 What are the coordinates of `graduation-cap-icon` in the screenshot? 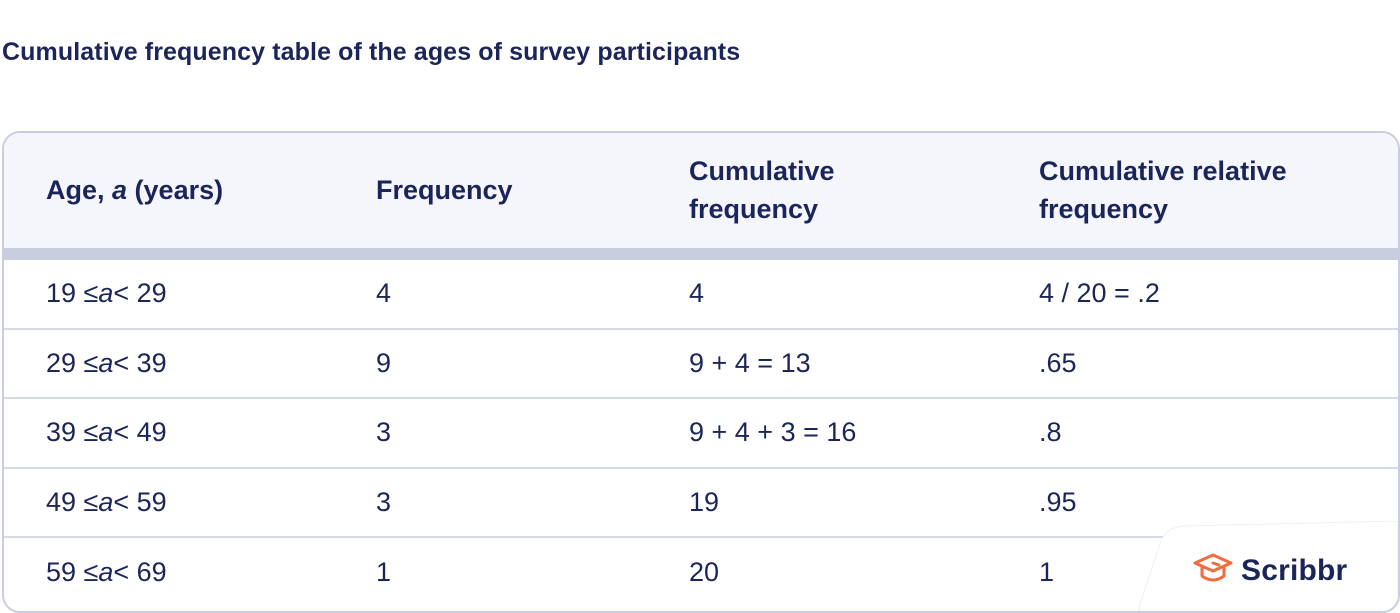 It's located at (1213, 570).